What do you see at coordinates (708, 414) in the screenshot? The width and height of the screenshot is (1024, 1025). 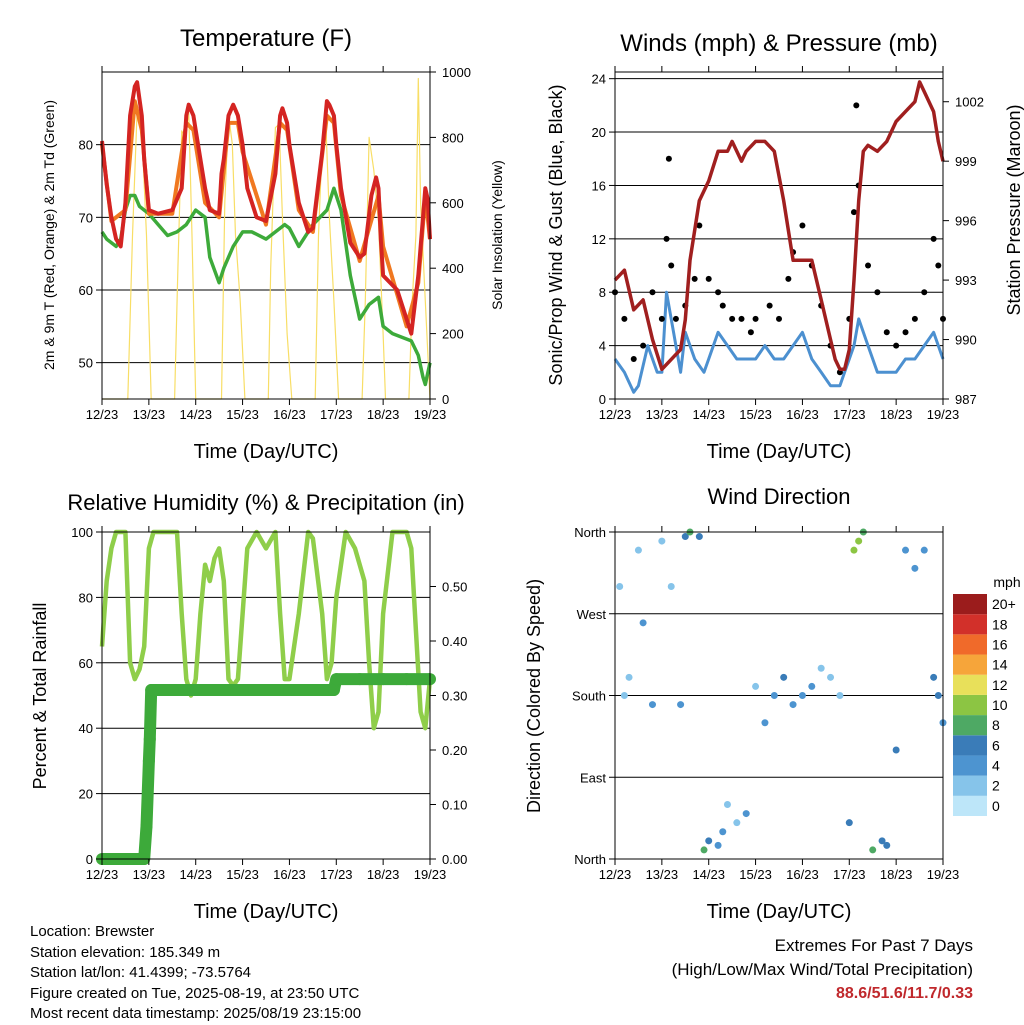 I see `x-tick-label: 14/23` at bounding box center [708, 414].